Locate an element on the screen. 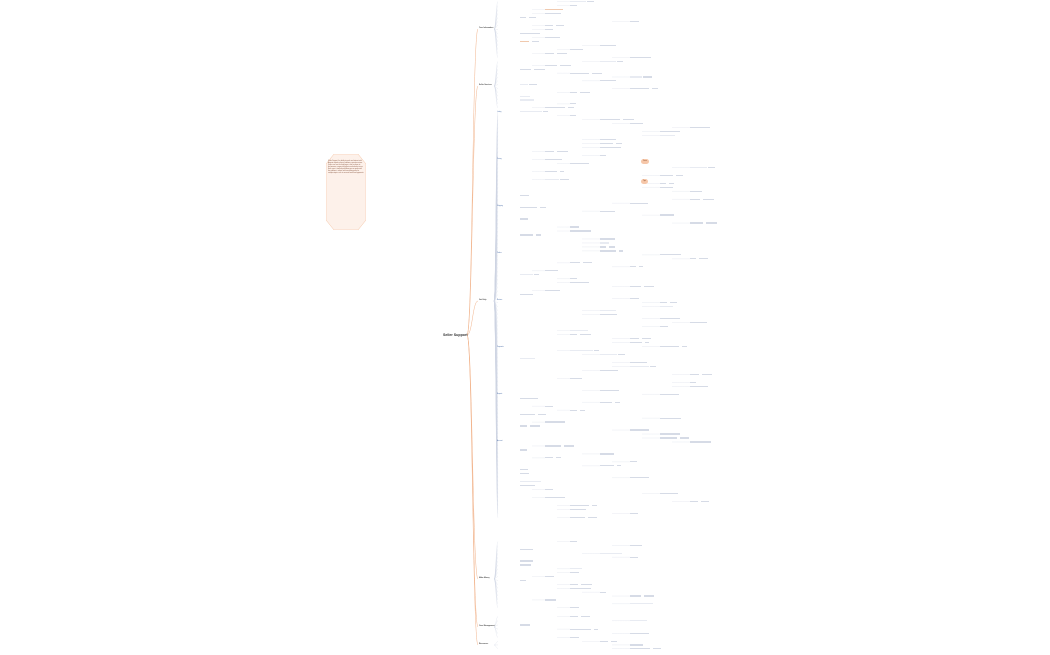 This screenshot has width=1050, height=655. section-label: Account is located at coordinates (499, 442).